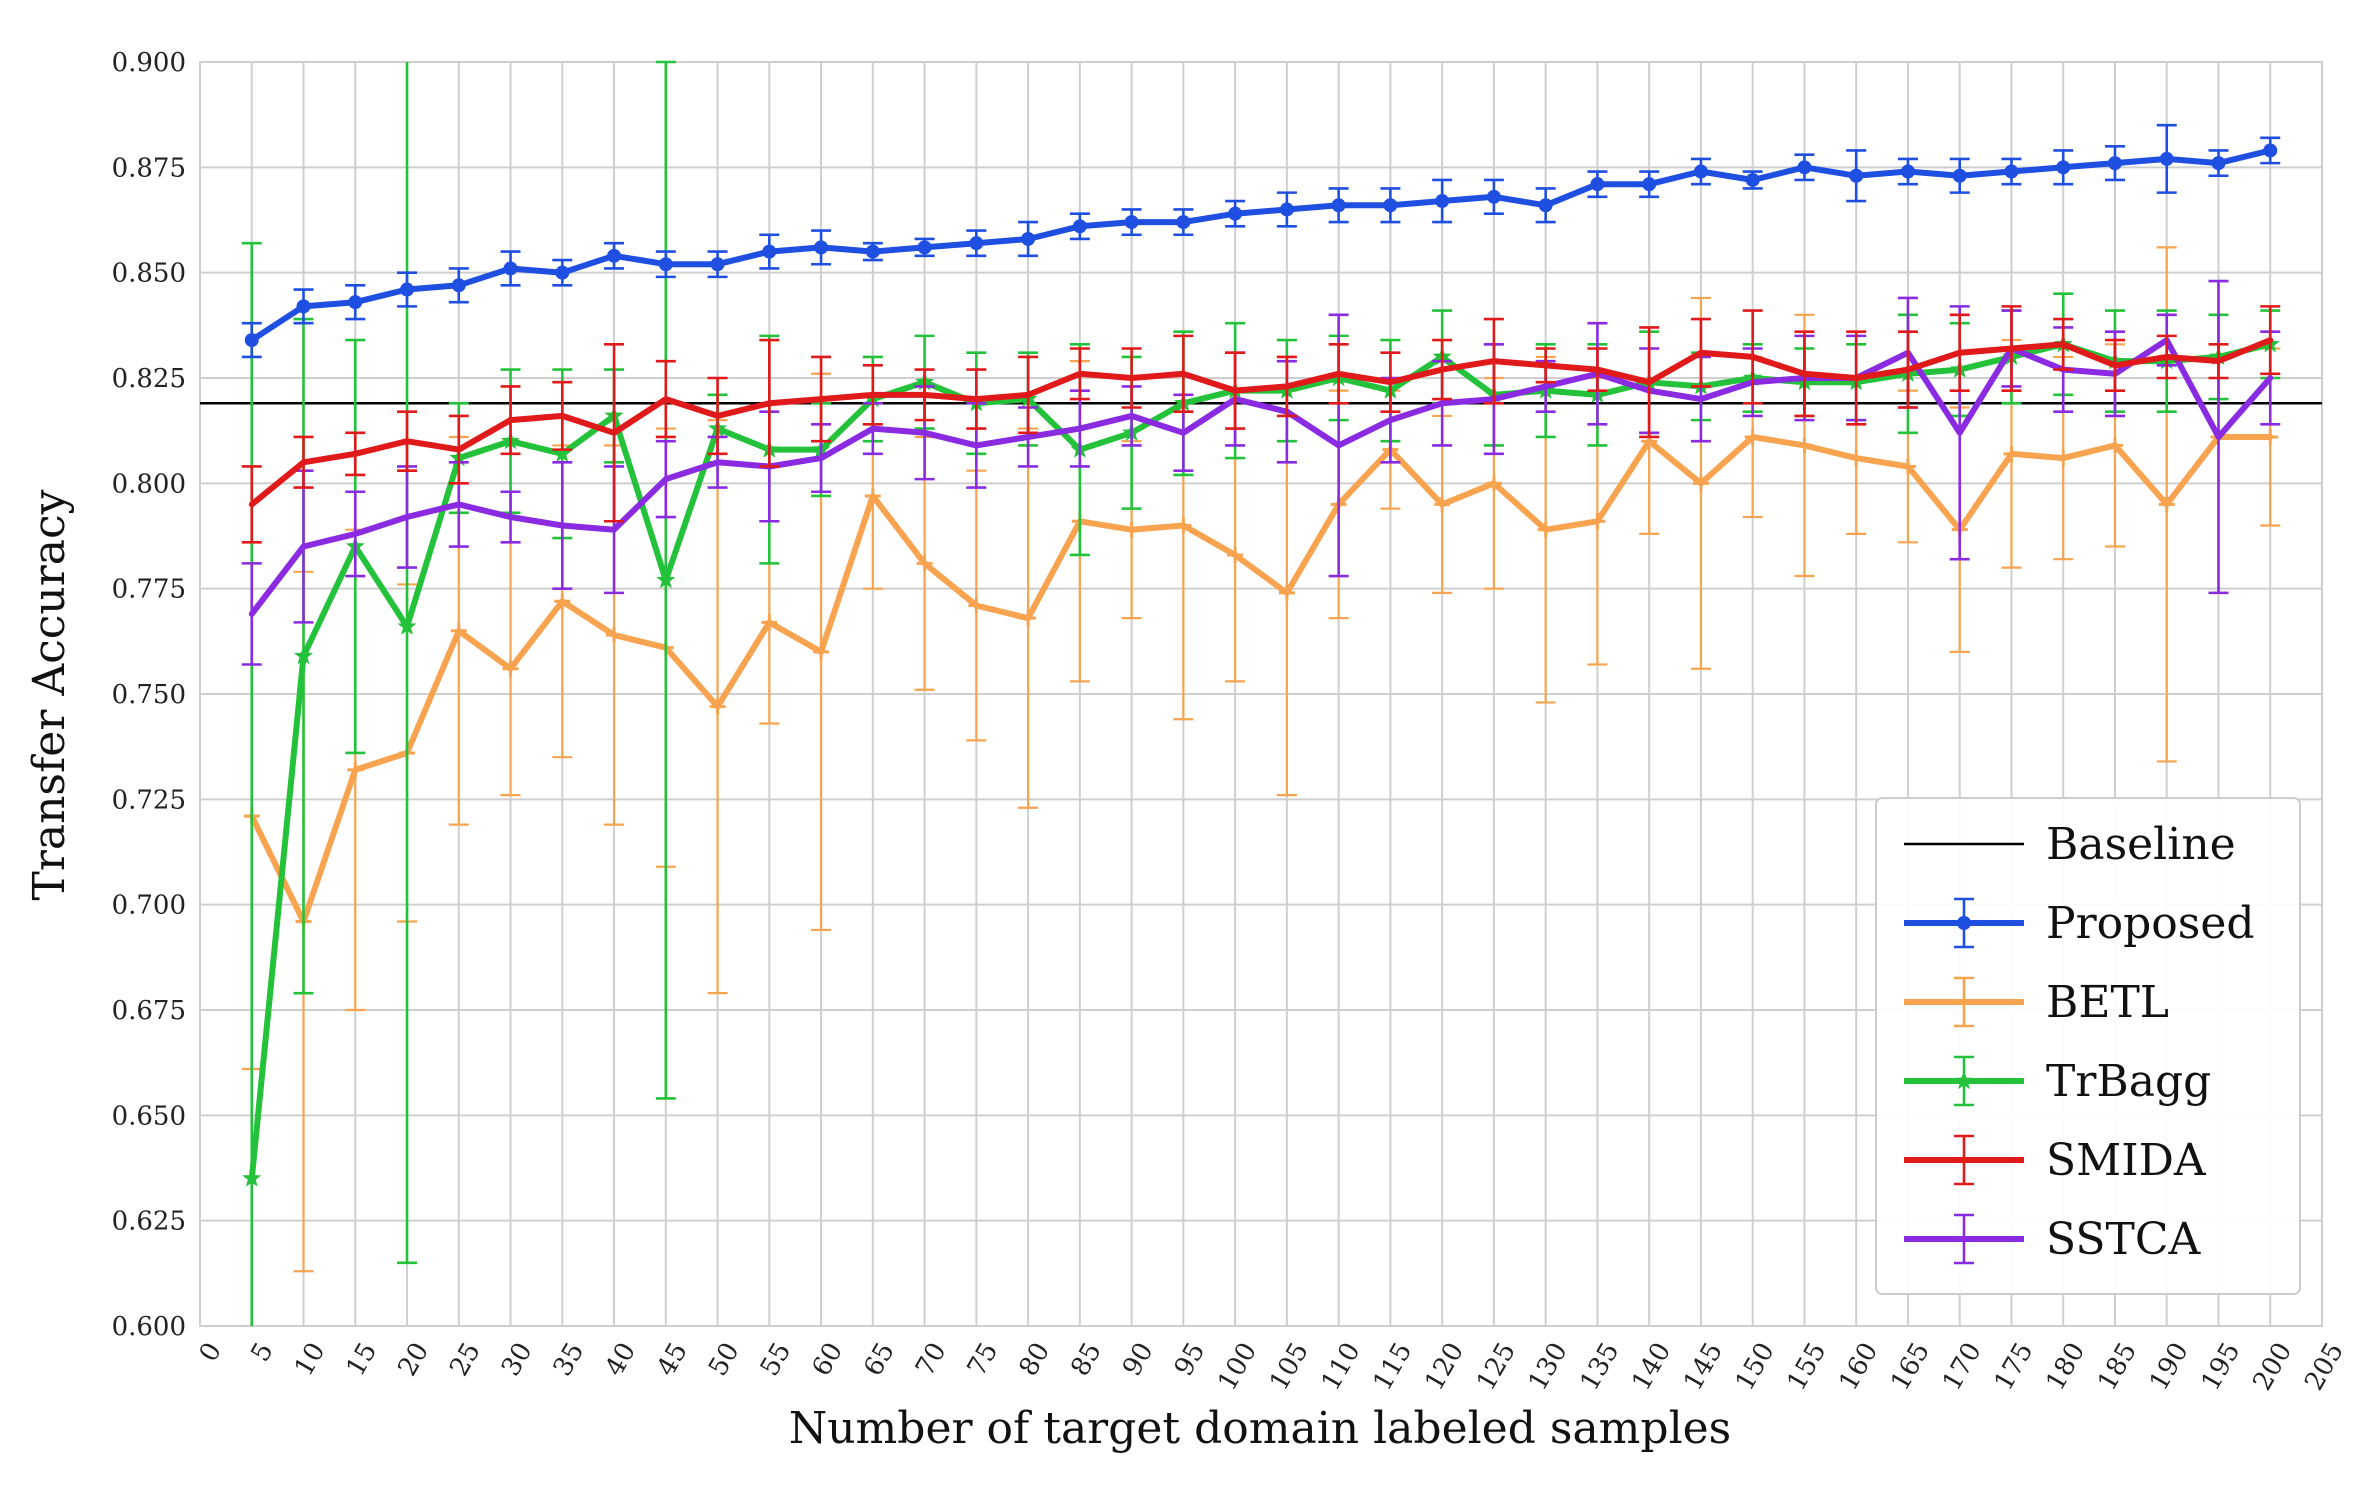 Image resolution: width=2364 pixels, height=1502 pixels. What do you see at coordinates (2107, 1002) in the screenshot?
I see `legend-label-betl: BETL` at bounding box center [2107, 1002].